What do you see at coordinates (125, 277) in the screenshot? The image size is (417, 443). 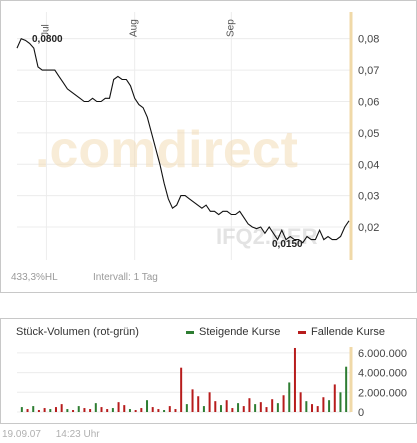 I see `interval-selector: Intervall: 1 Tag` at bounding box center [125, 277].